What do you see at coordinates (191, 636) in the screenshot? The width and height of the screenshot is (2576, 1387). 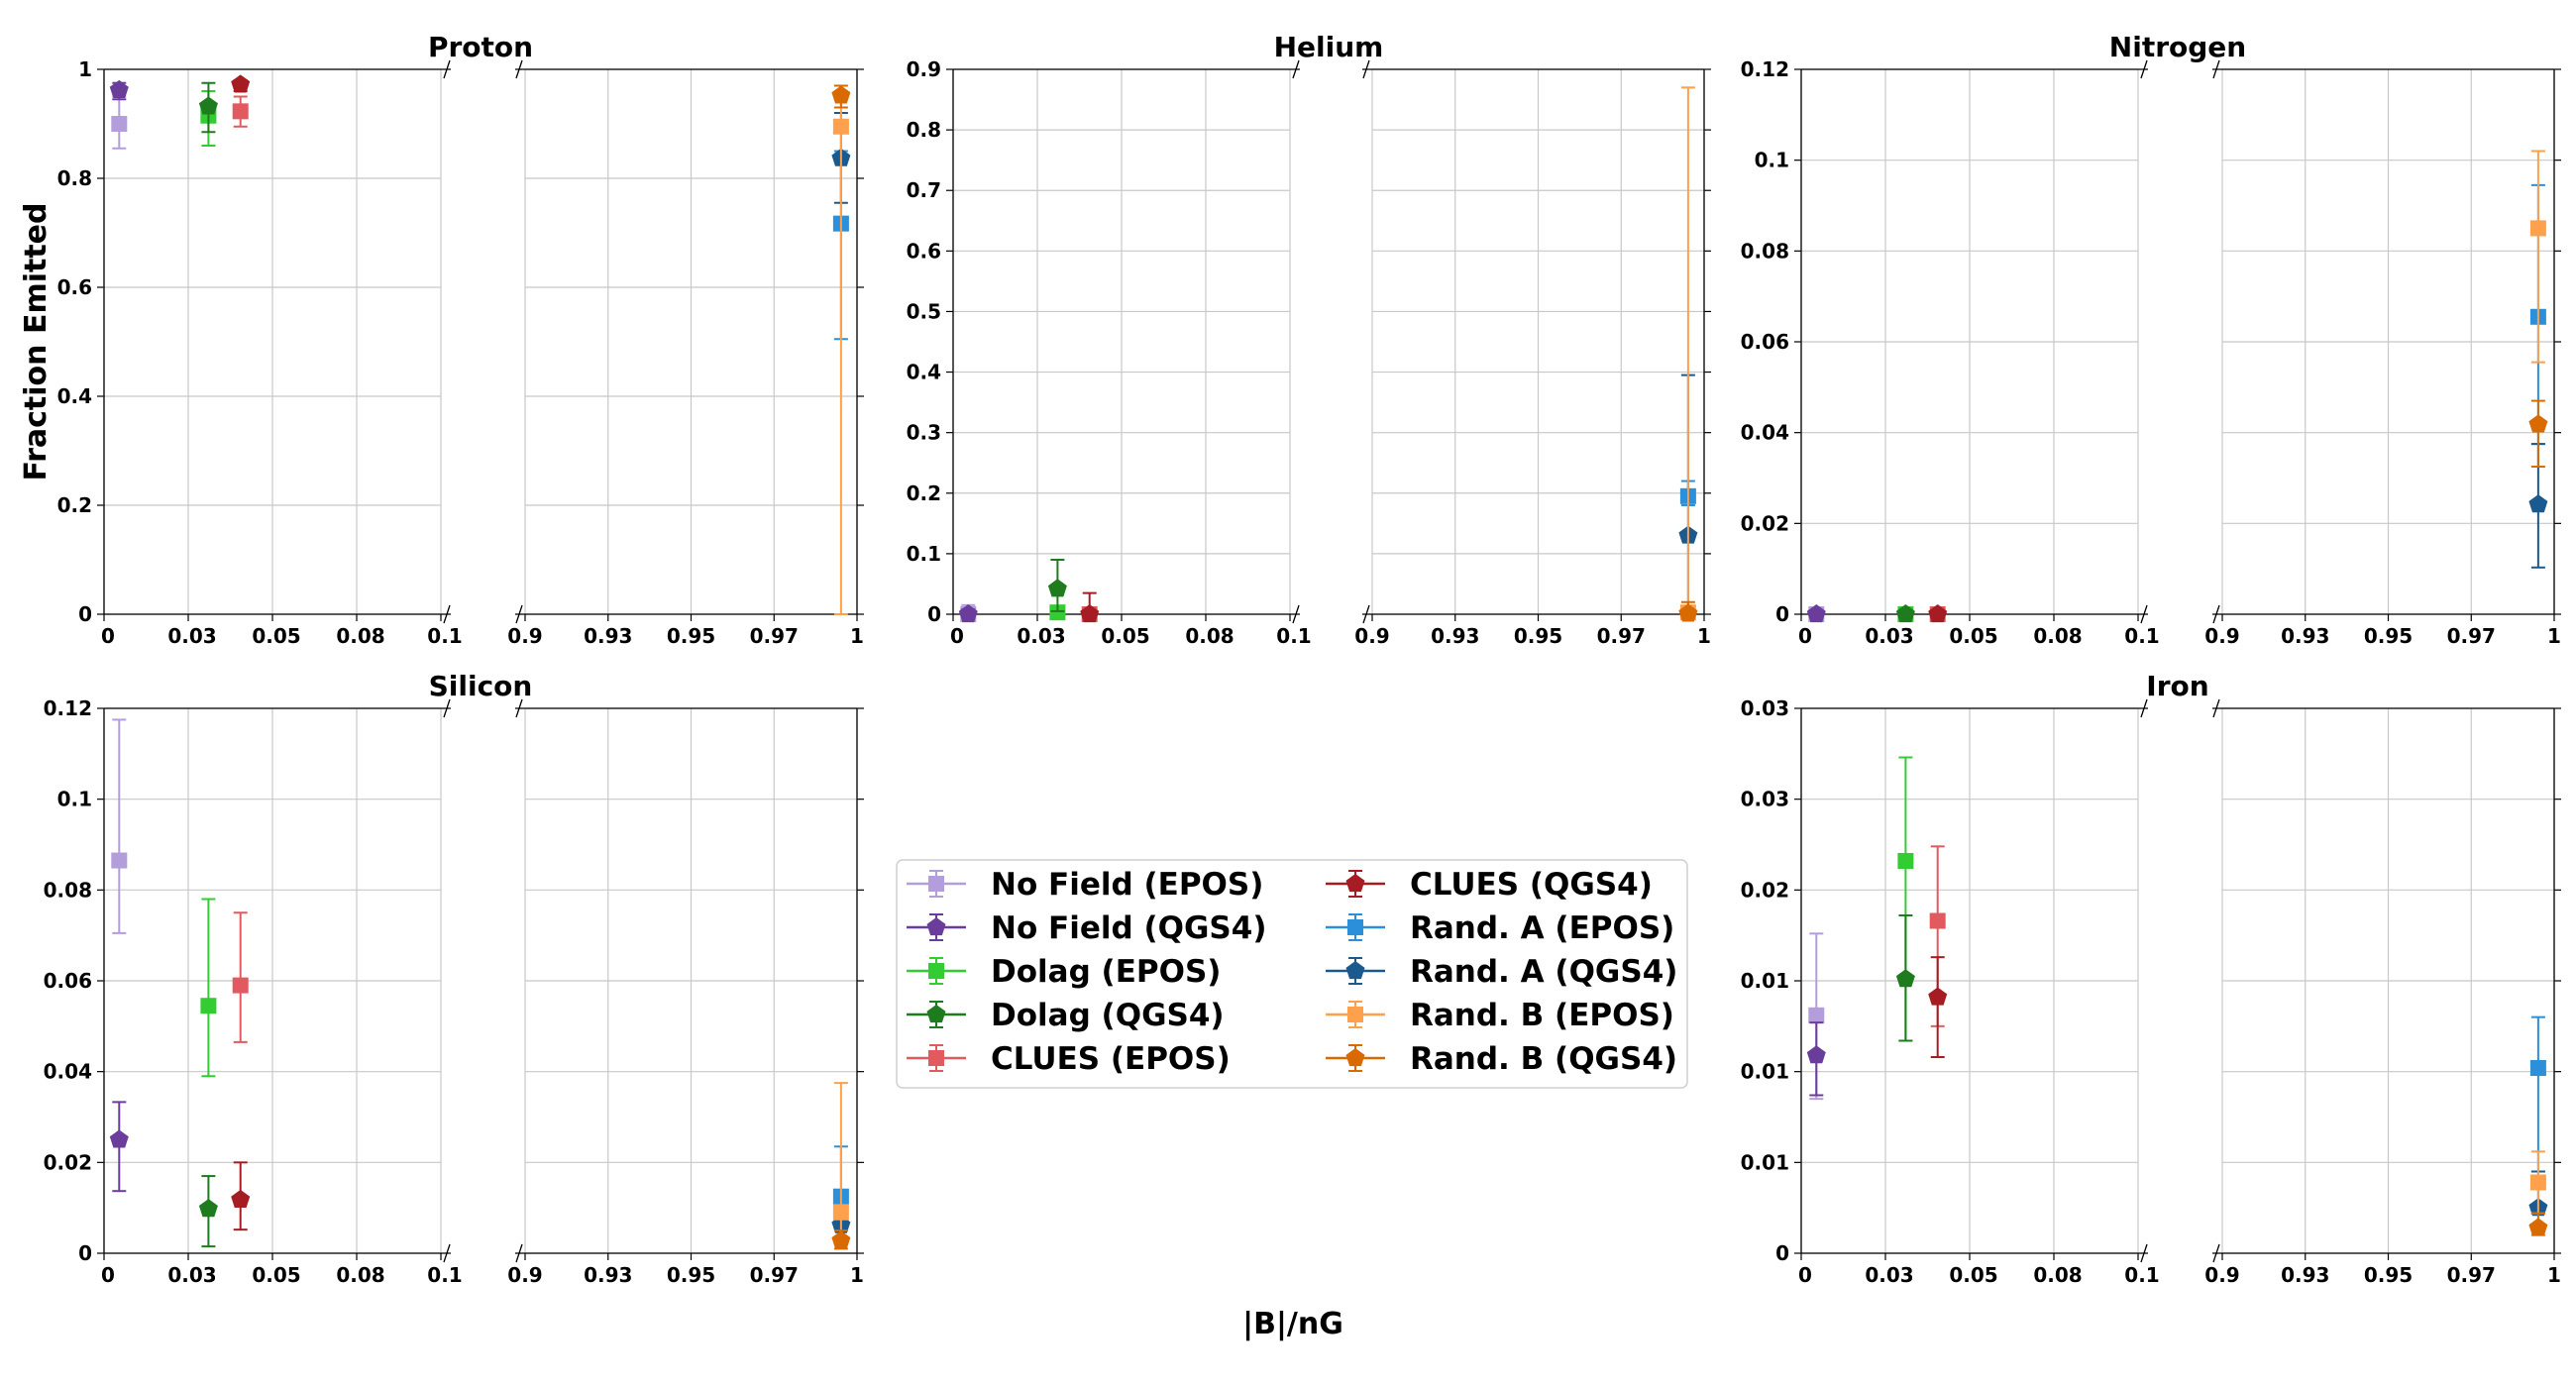 I see `x-tick-label: 0.03` at bounding box center [191, 636].